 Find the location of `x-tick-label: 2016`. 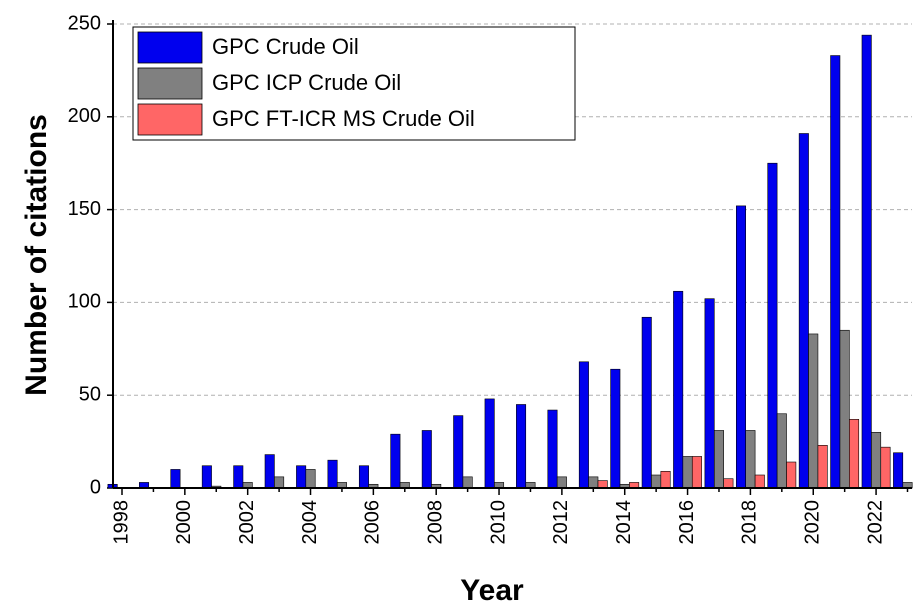

x-tick-label: 2016 is located at coordinates (687, 522).